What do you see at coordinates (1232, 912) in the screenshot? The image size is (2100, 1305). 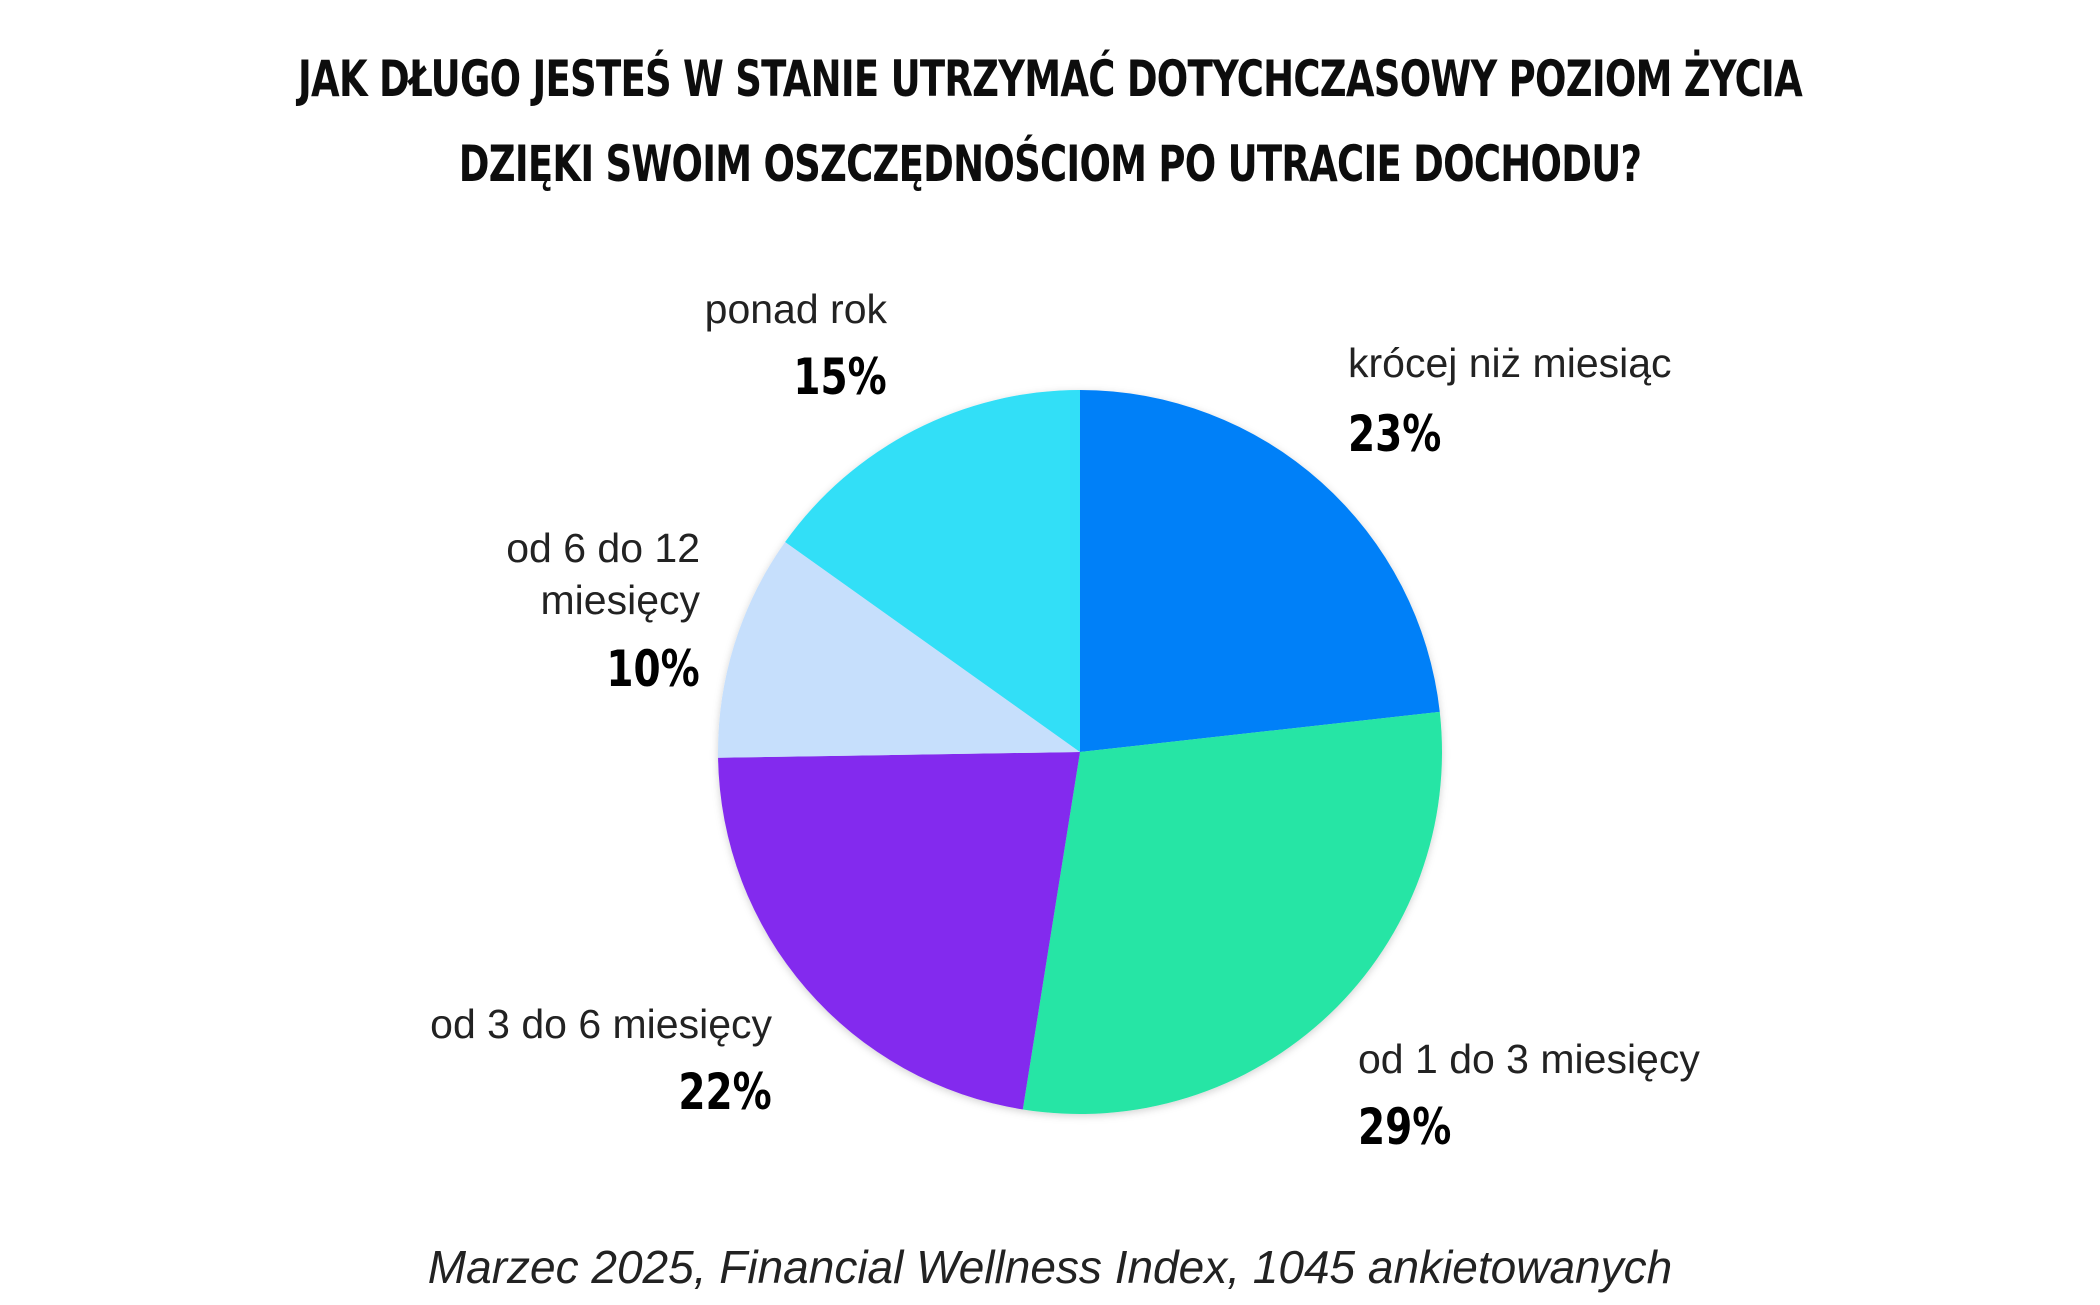 I see `pie-slice-od-1-do-3-miesięcy` at bounding box center [1232, 912].